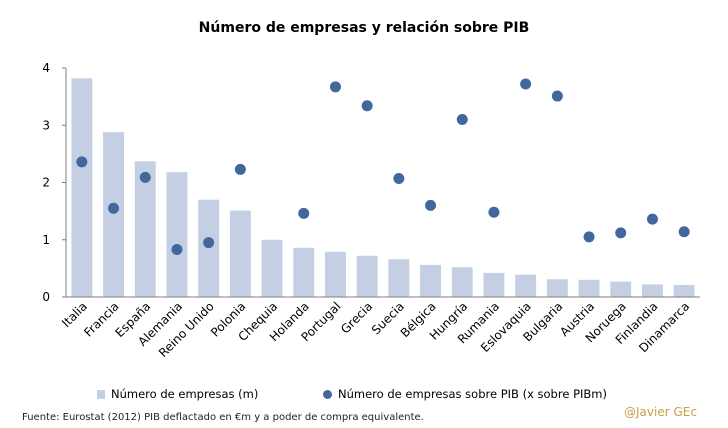 The height and width of the screenshot is (428, 728). I want to click on legend-bars: Número de empresas (m), so click(177, 394).